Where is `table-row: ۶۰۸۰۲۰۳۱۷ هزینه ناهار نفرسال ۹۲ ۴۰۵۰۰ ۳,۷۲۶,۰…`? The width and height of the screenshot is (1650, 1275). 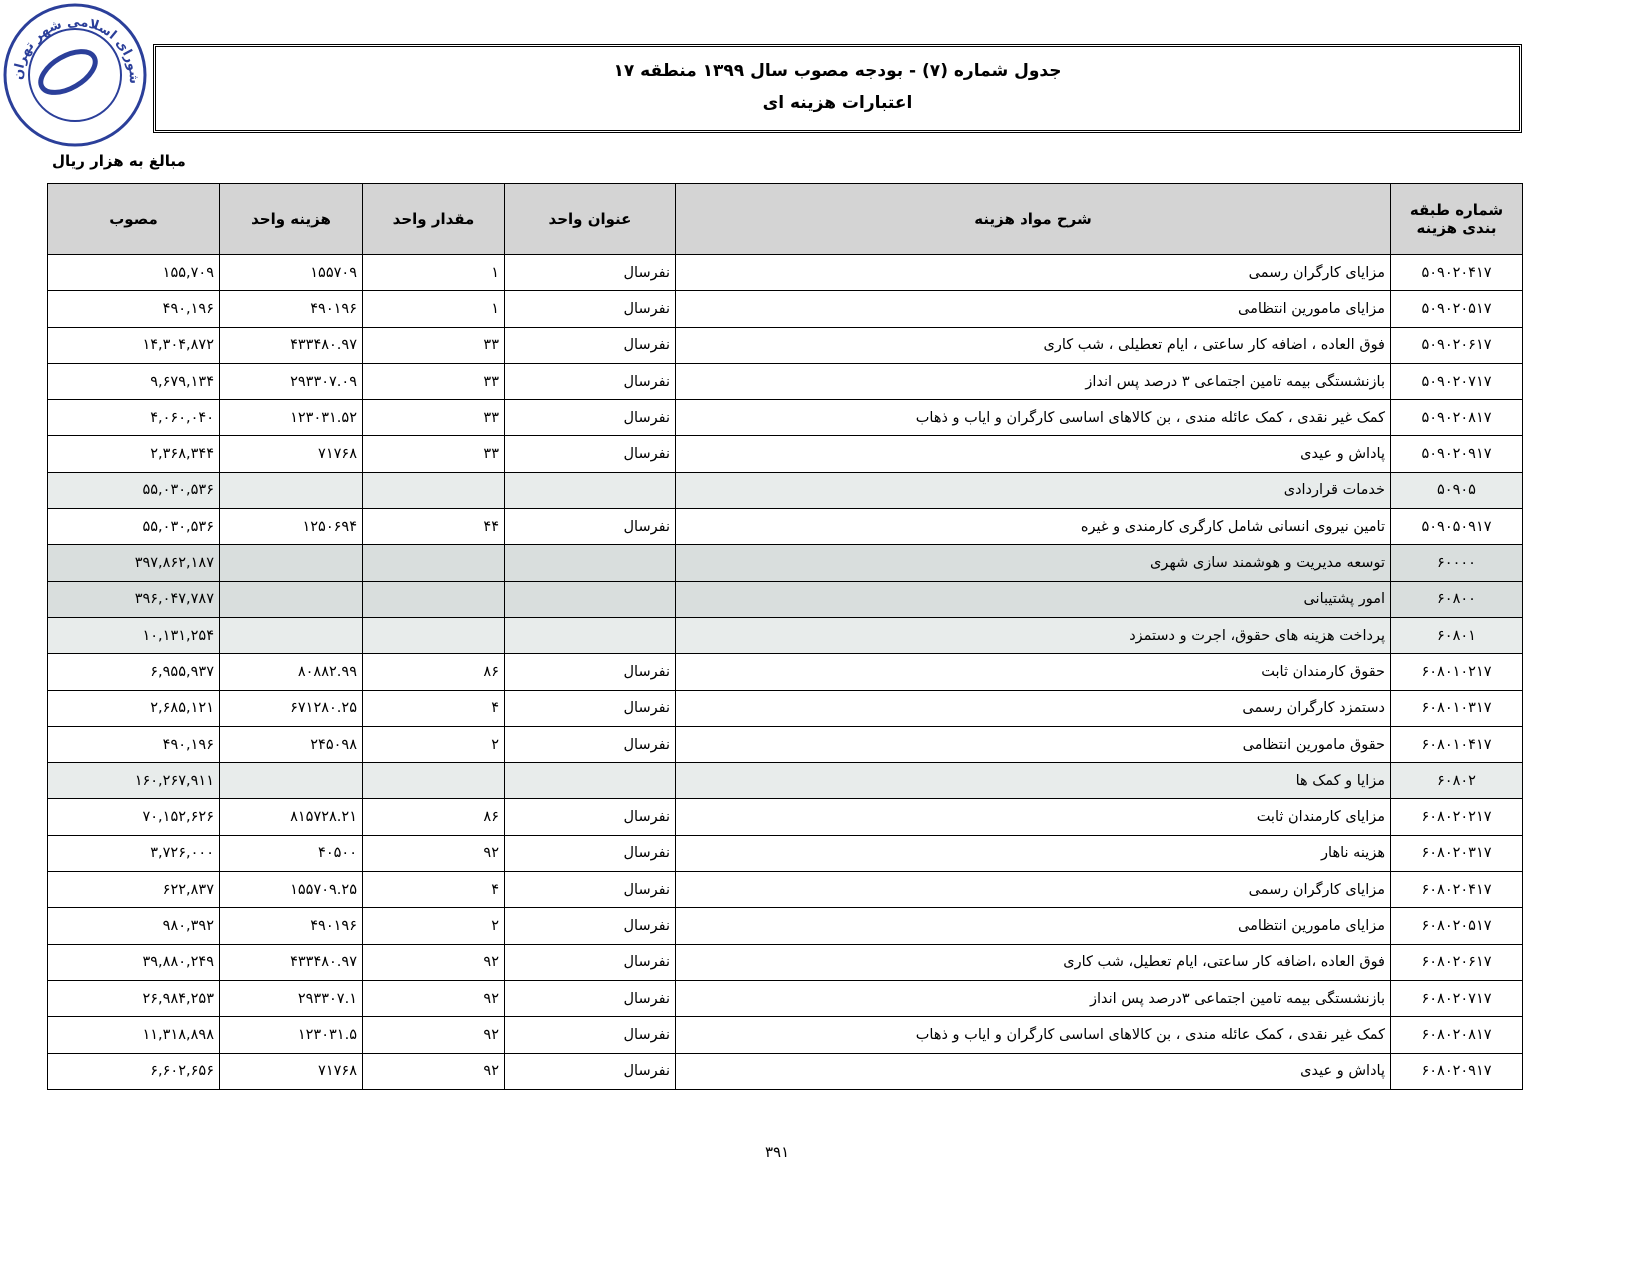 table-row: ۶۰۸۰۲۰۳۱۷ هزینه ناهار نفرسال ۹۲ ۴۰۵۰۰ ۳,۷۲۶,۰… is located at coordinates (785, 853).